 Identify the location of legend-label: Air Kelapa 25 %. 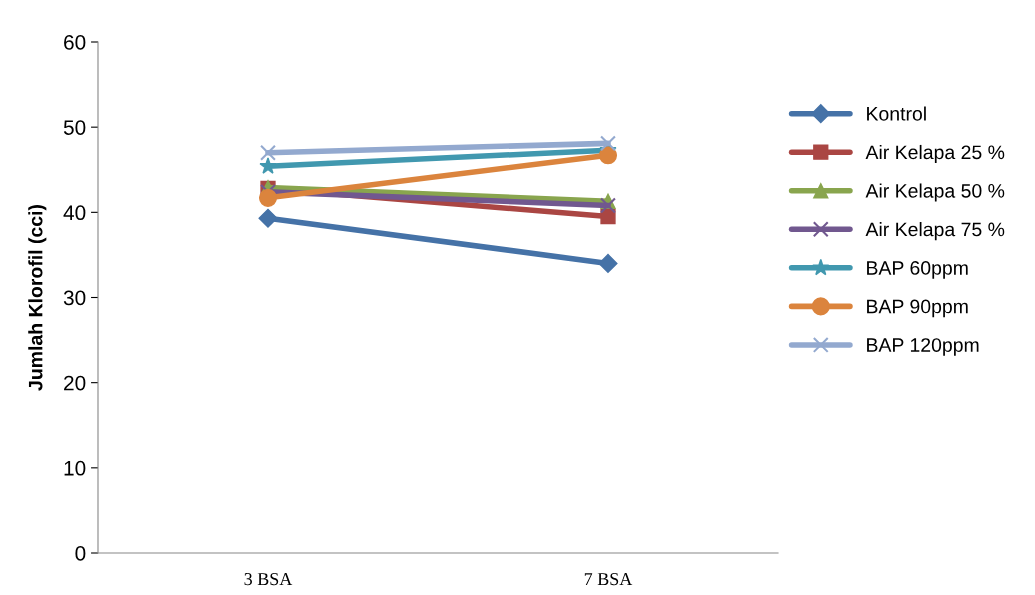
(935, 154).